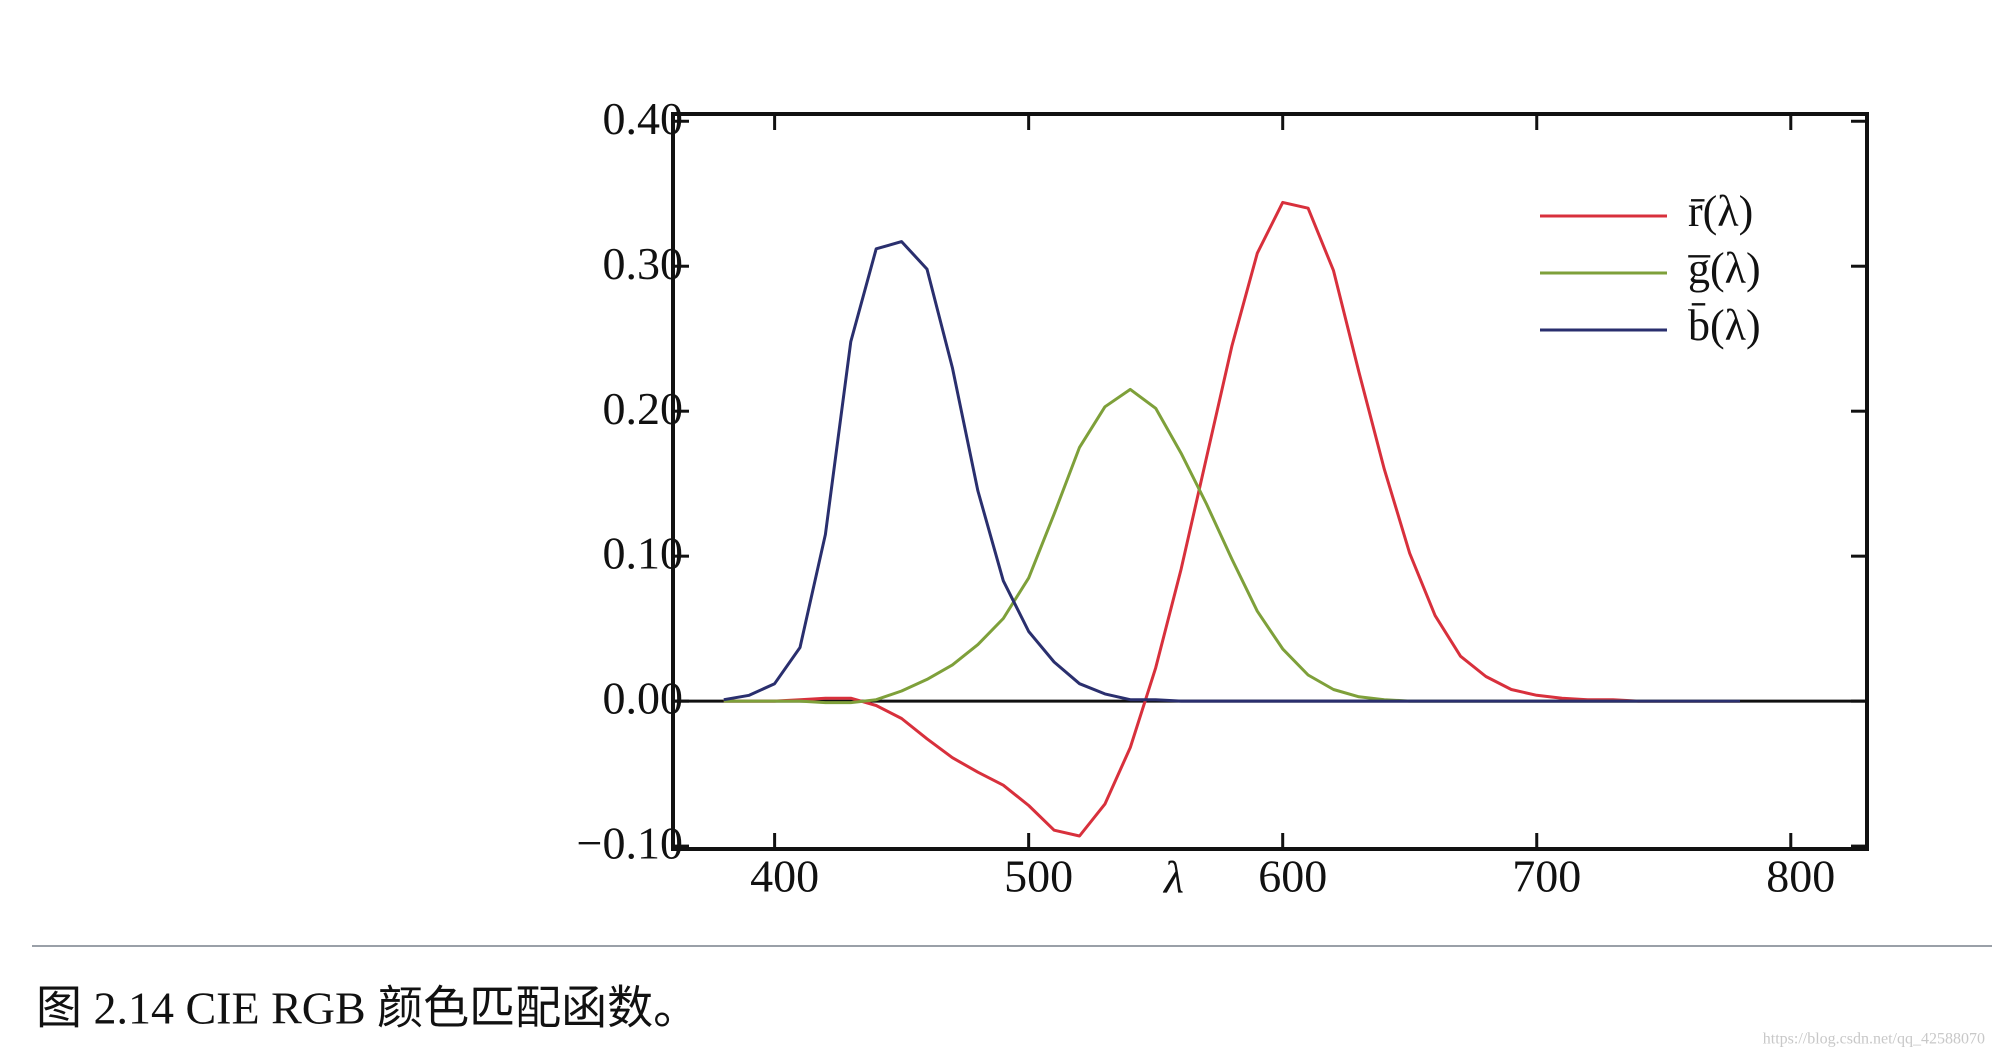 This screenshot has width=1992, height=1055. What do you see at coordinates (1720, 211) in the screenshot?
I see `legend-label: r̄(λ)` at bounding box center [1720, 211].